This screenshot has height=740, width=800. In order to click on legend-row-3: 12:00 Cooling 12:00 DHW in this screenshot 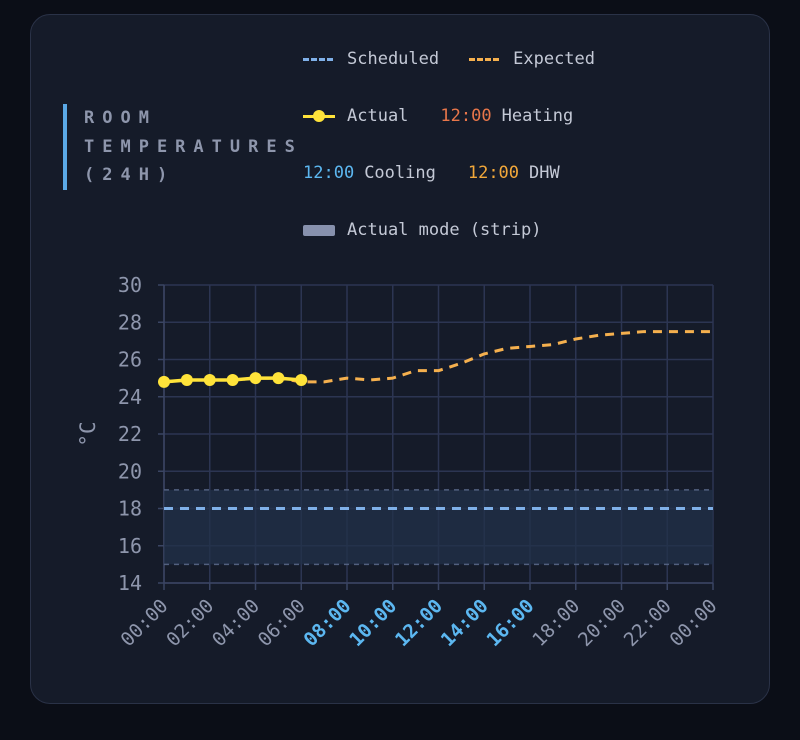, I will do `click(431, 173)`.